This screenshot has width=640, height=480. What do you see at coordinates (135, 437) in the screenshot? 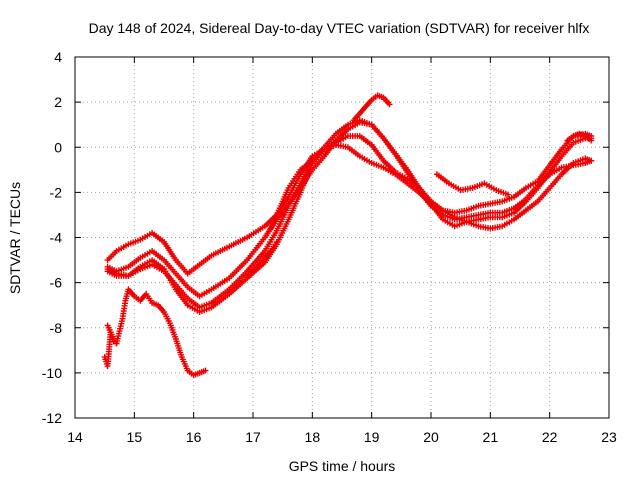
I see `x-tick-label: 15` at bounding box center [135, 437].